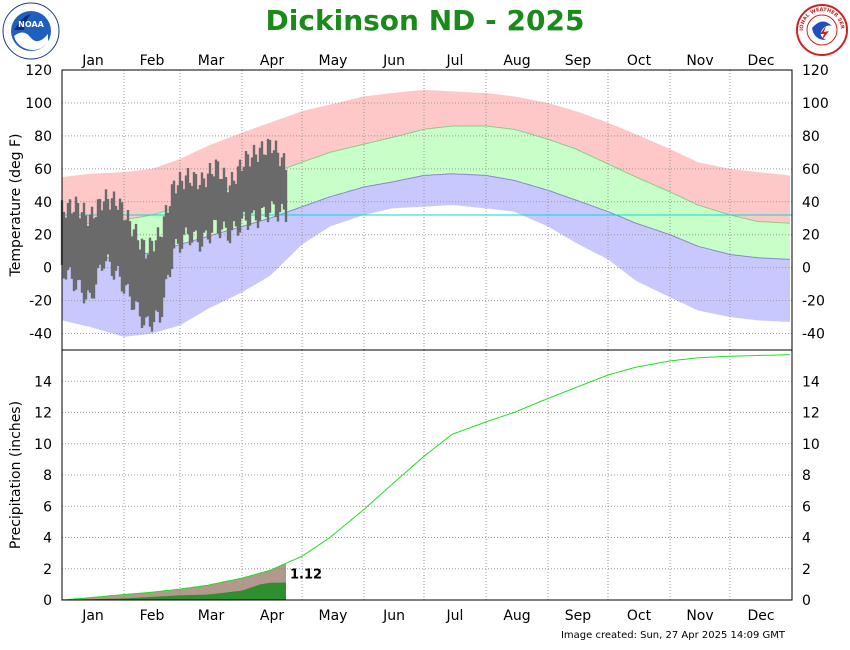 This screenshot has height=650, width=850. What do you see at coordinates (425, 20) in the screenshot?
I see `chart-title: Dickinson ND - 2025` at bounding box center [425, 20].